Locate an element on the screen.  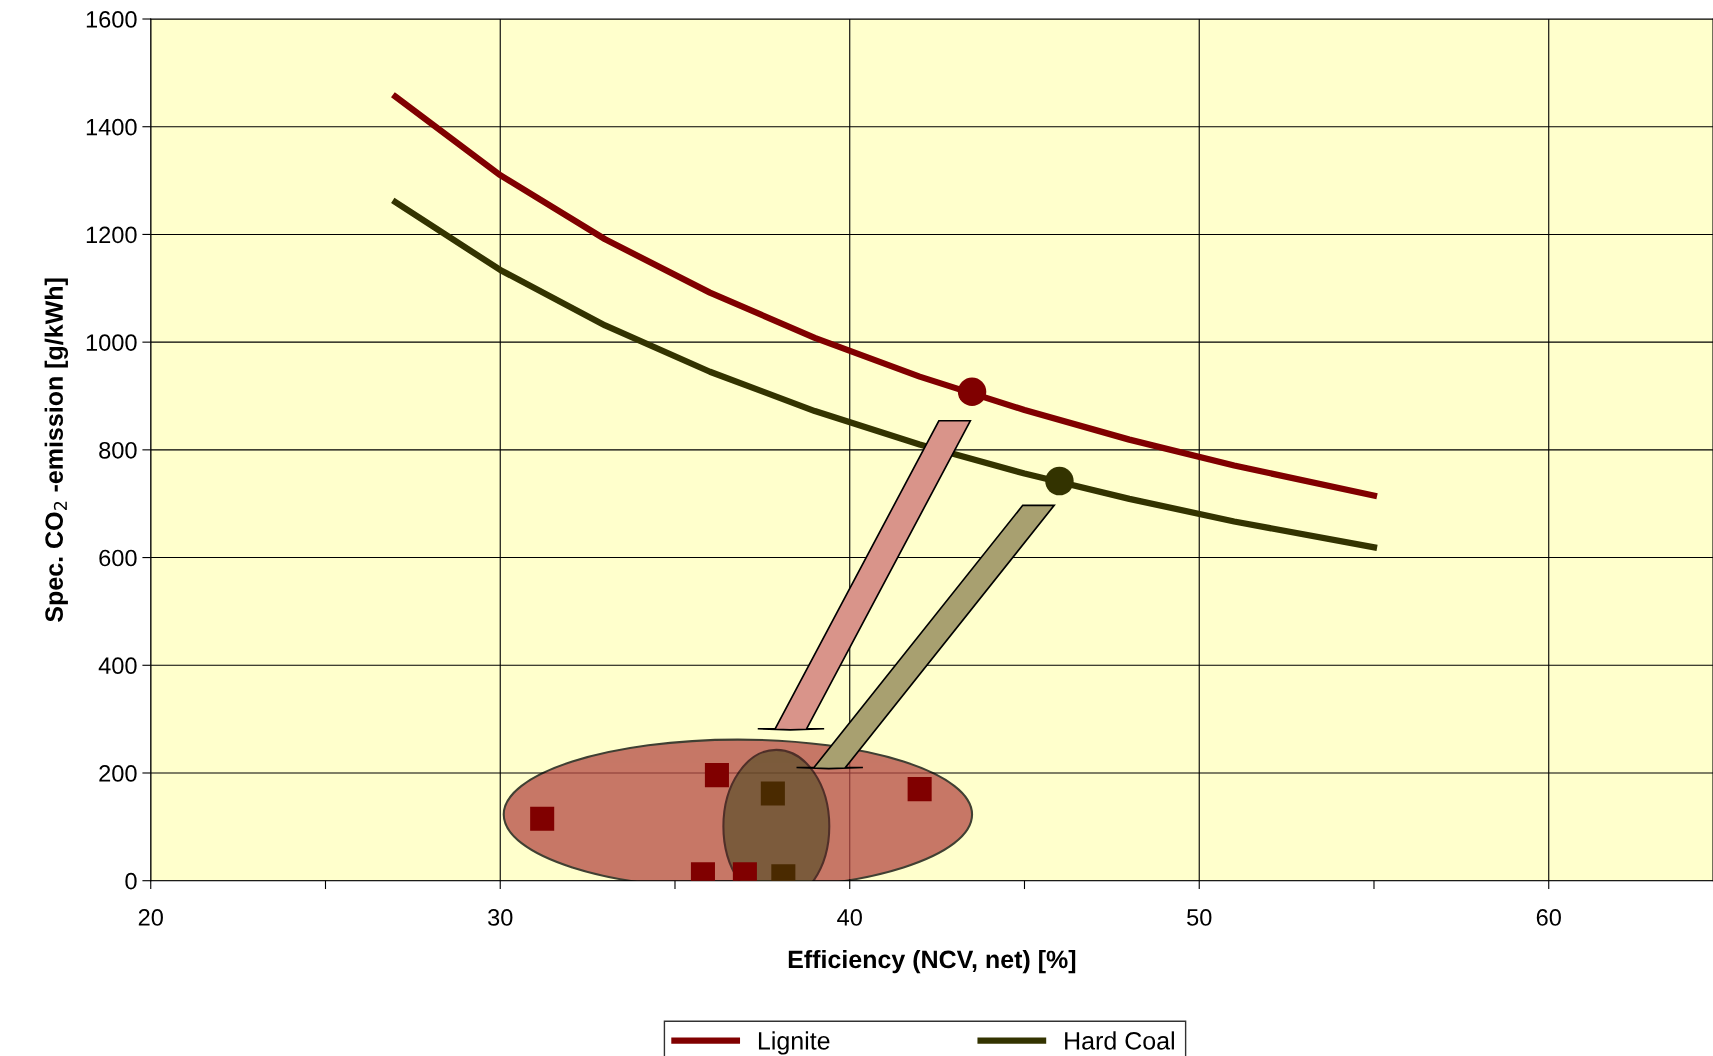
y-axis-title: Spec. CO$_{2}$ -emission [g/kWh] is located at coordinates (56, 450).